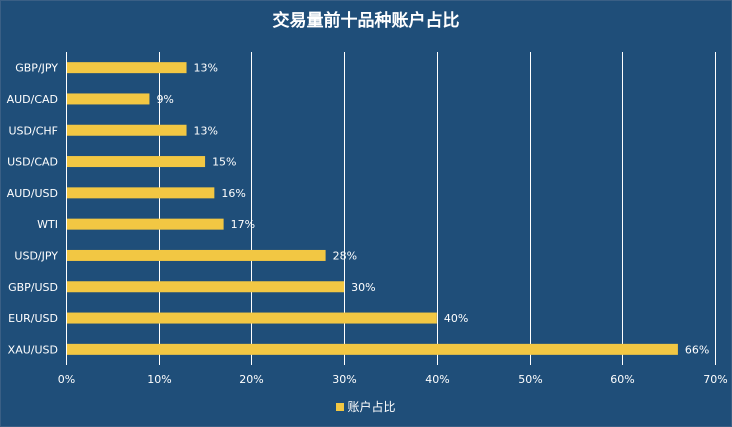 This screenshot has height=427, width=732. What do you see at coordinates (33, 349) in the screenshot?
I see `y-tick-label: XAU/USD` at bounding box center [33, 349].